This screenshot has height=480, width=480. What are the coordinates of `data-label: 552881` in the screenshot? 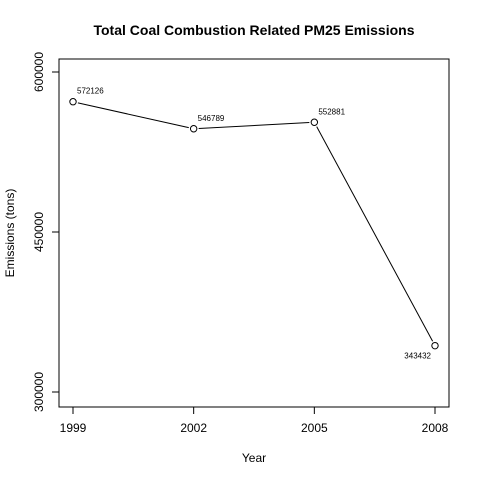 It's located at (331, 111).